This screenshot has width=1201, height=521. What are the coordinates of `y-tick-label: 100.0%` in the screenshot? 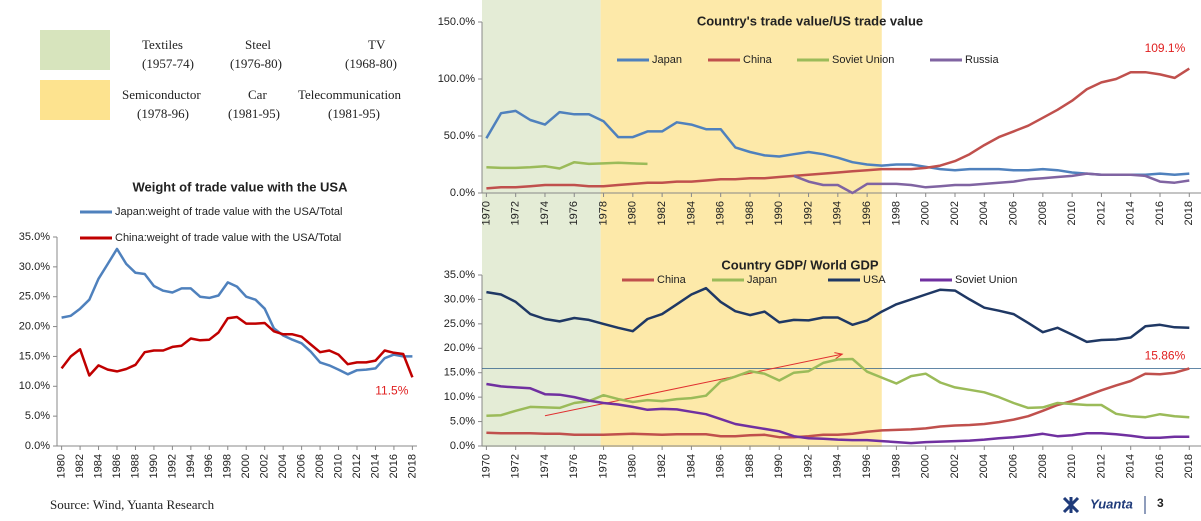 It's located at (457, 79).